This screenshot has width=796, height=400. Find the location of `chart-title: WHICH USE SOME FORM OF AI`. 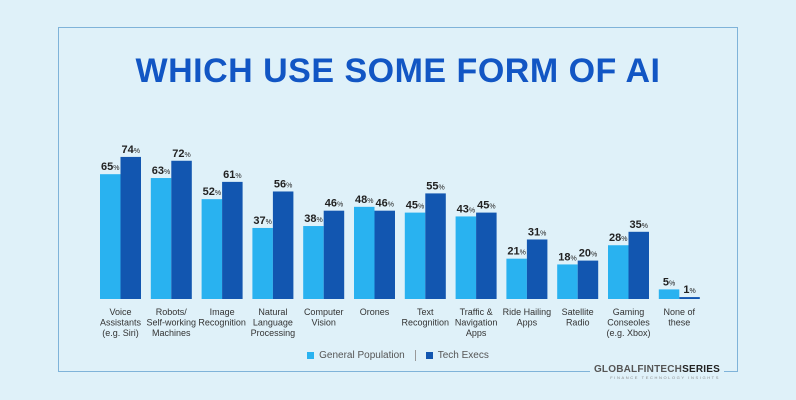

chart-title: WHICH USE SOME FORM OF AI is located at coordinates (398, 71).